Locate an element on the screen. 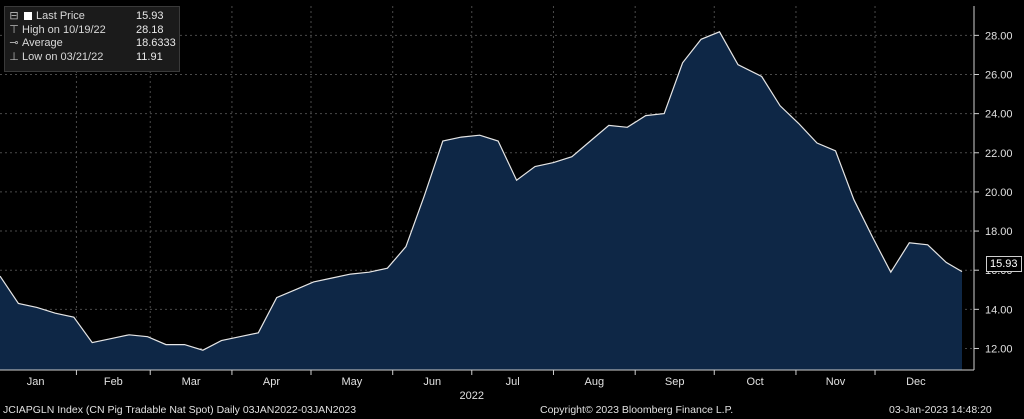  footer-timestamp: 03-Jan-2023 14:48:20 is located at coordinates (940, 410).